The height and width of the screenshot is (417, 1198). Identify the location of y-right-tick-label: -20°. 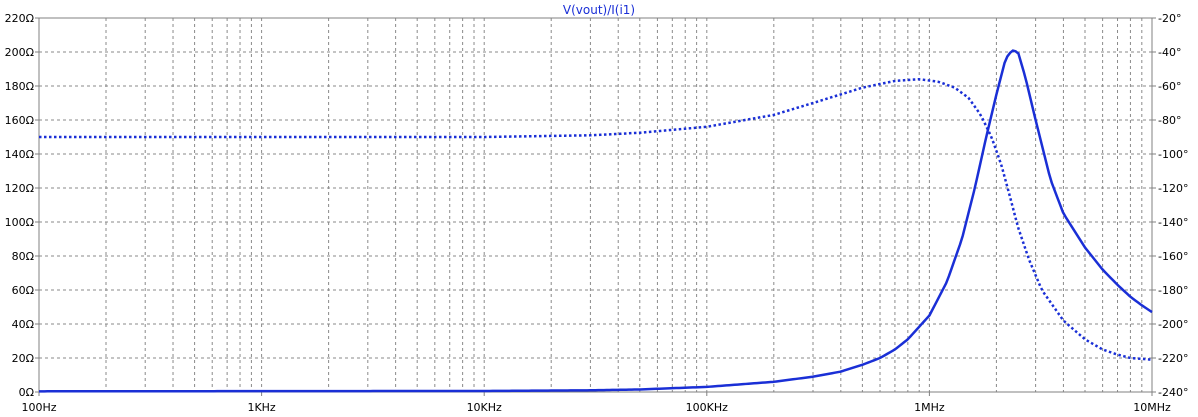
(1169, 18).